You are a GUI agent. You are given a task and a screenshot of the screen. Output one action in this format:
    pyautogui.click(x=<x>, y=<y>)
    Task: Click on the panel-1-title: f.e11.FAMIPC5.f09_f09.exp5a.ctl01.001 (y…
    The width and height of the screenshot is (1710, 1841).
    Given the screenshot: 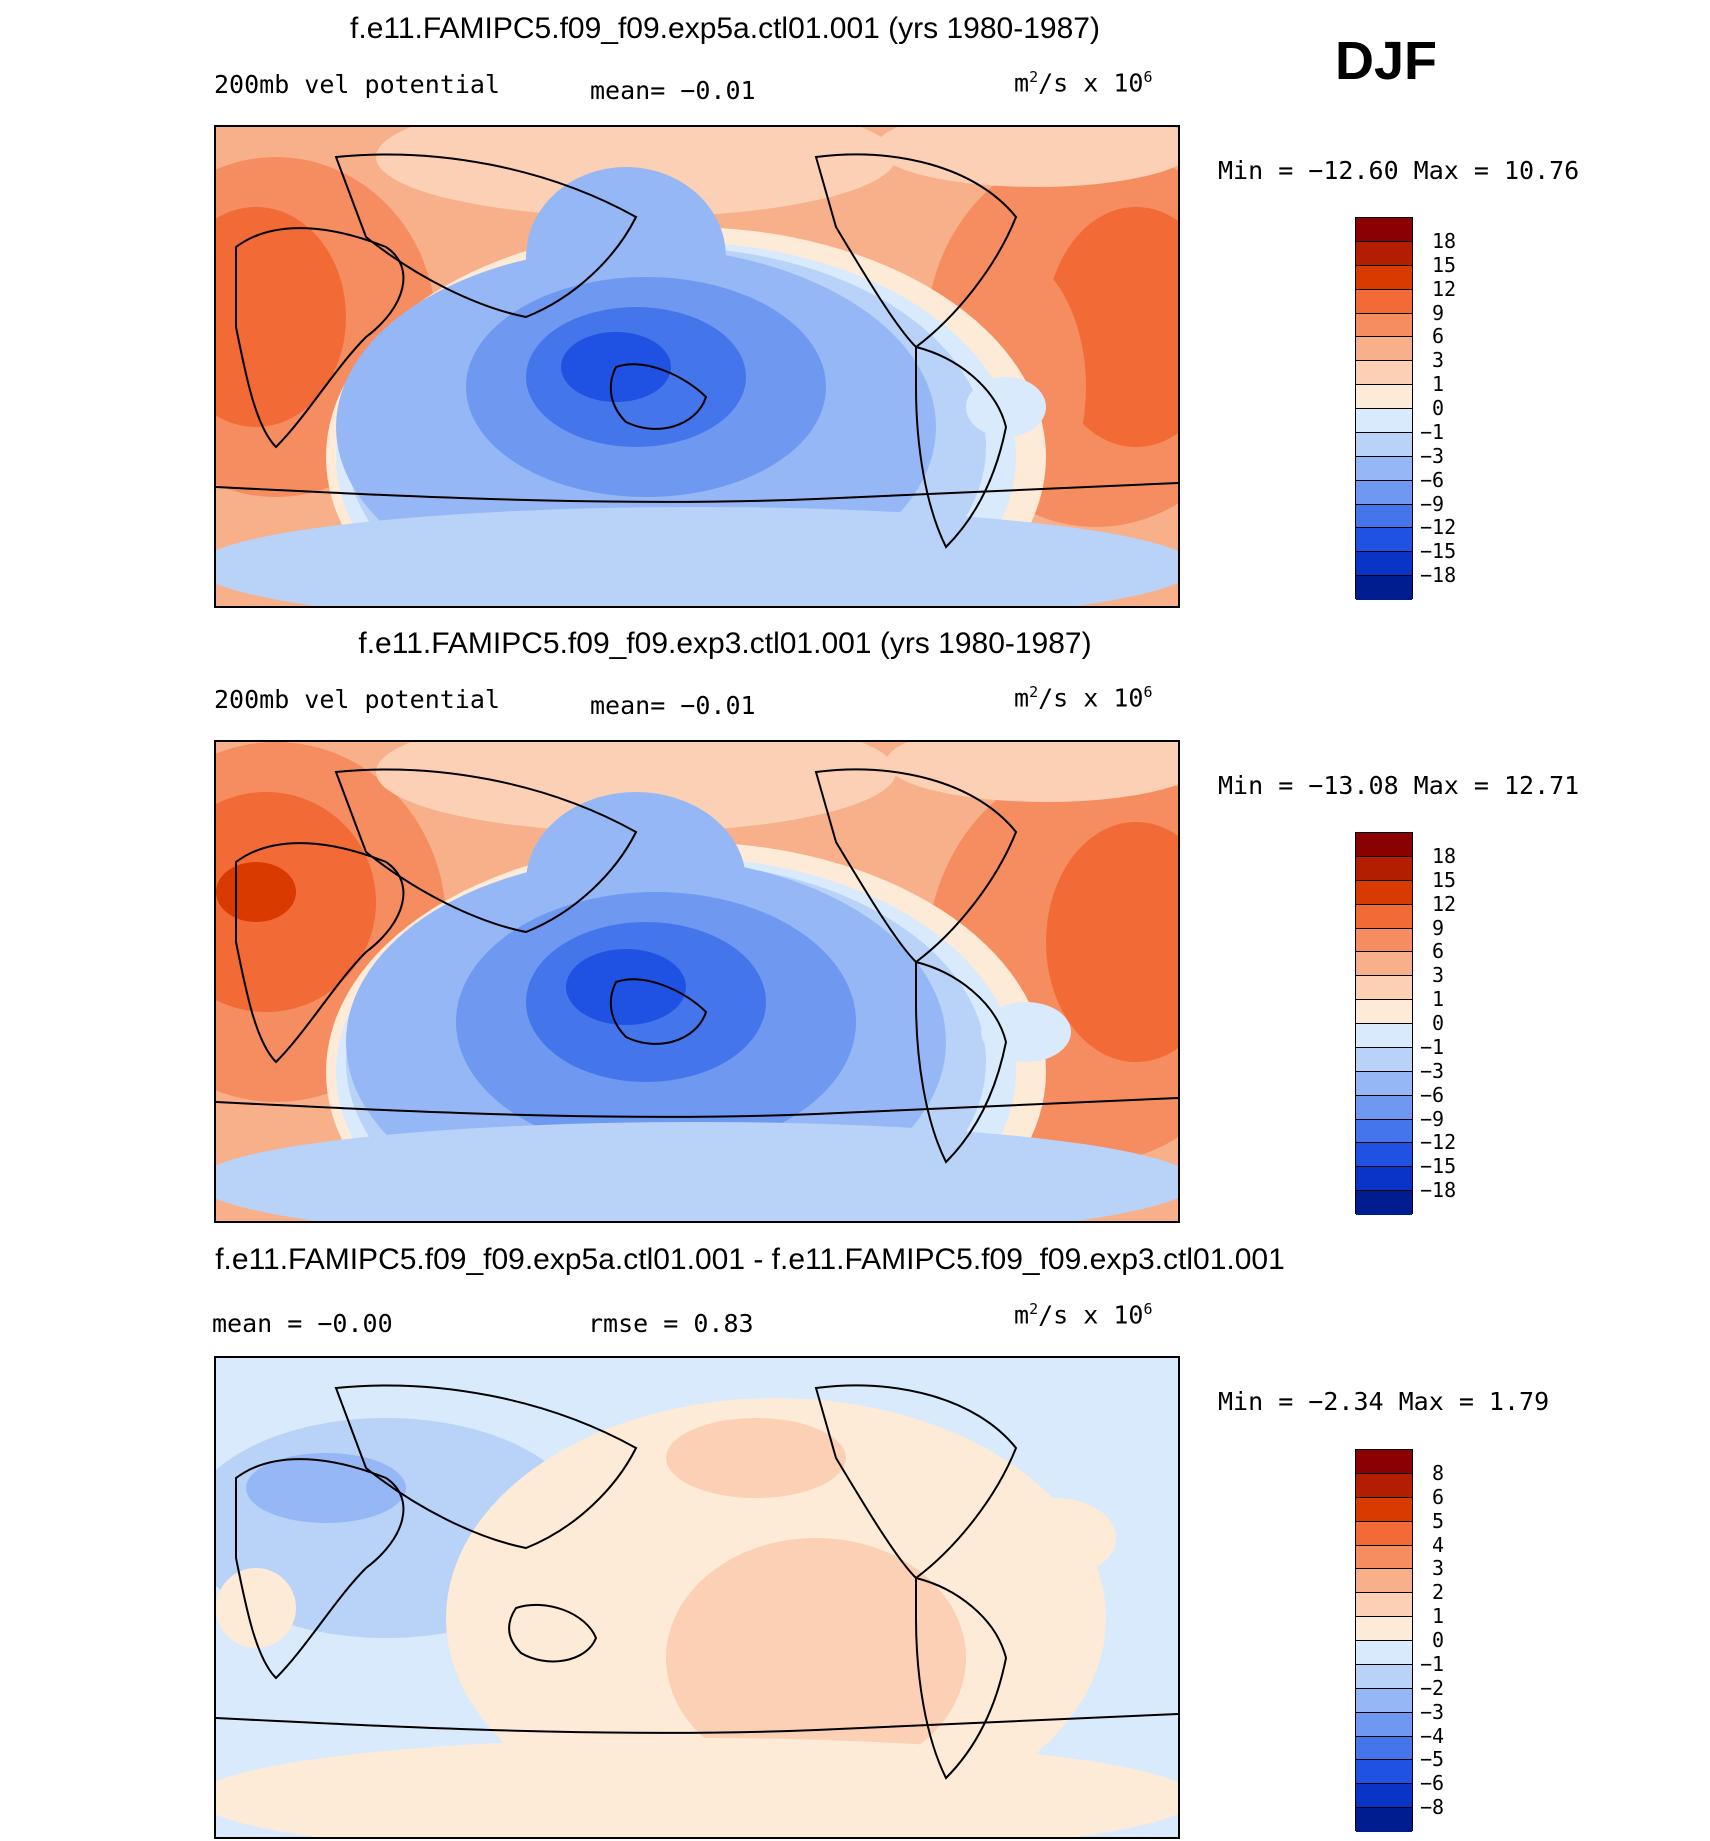 What is the action you would take?
    pyautogui.click(x=725, y=28)
    